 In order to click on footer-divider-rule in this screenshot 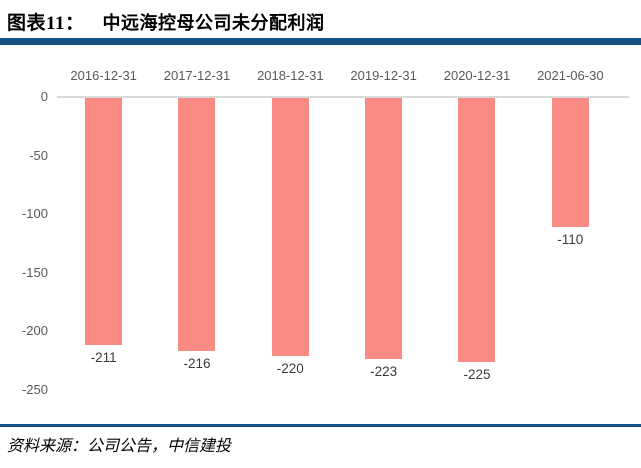, I will do `click(320, 425)`.